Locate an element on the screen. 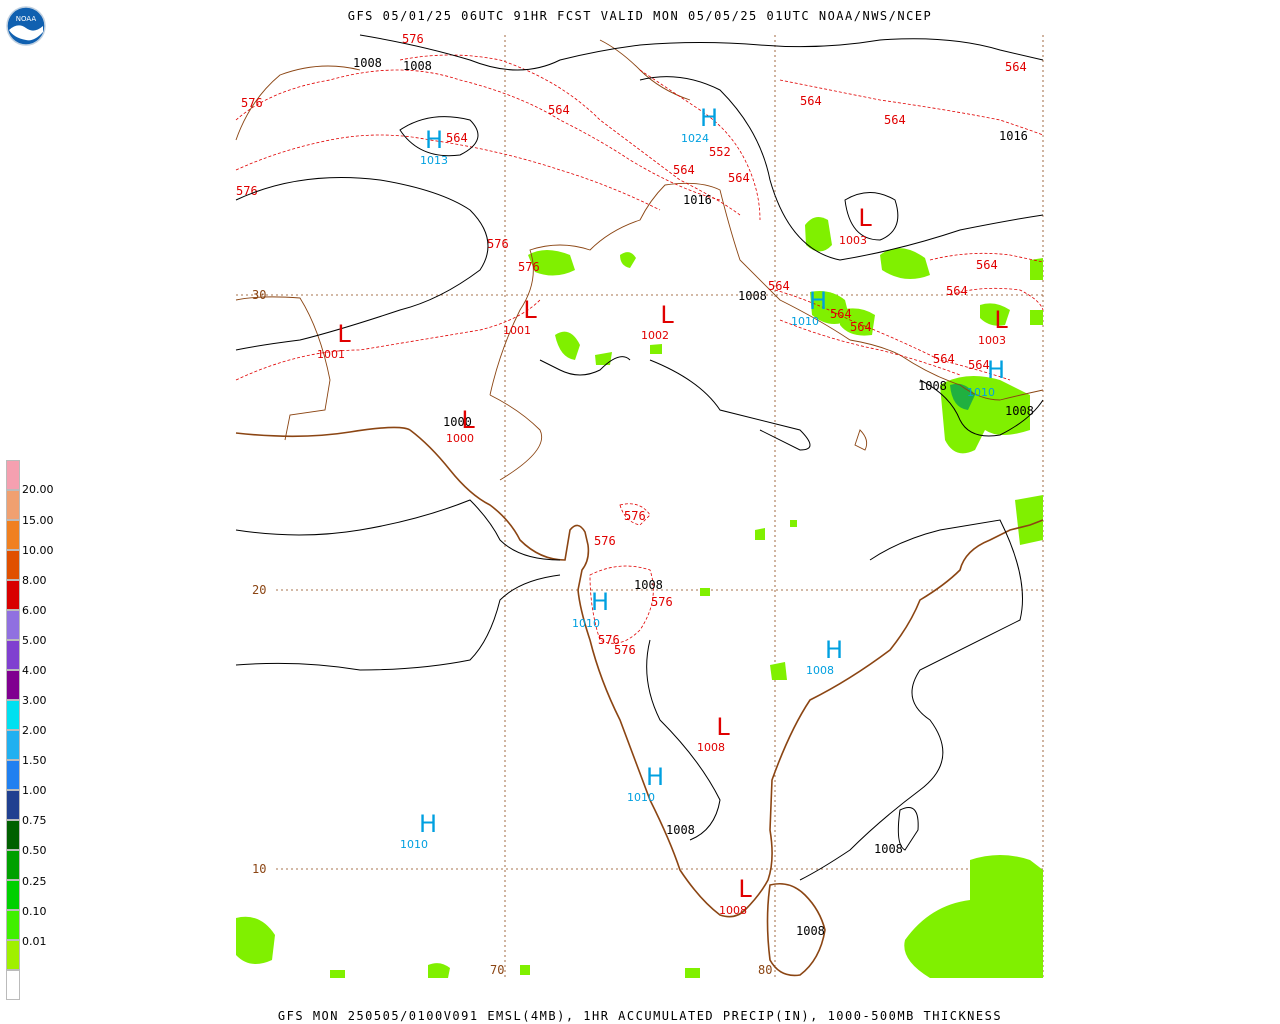 Image resolution: width=1280 pixels, height=1024 pixels. legend-label: 2.00 is located at coordinates (34, 730).